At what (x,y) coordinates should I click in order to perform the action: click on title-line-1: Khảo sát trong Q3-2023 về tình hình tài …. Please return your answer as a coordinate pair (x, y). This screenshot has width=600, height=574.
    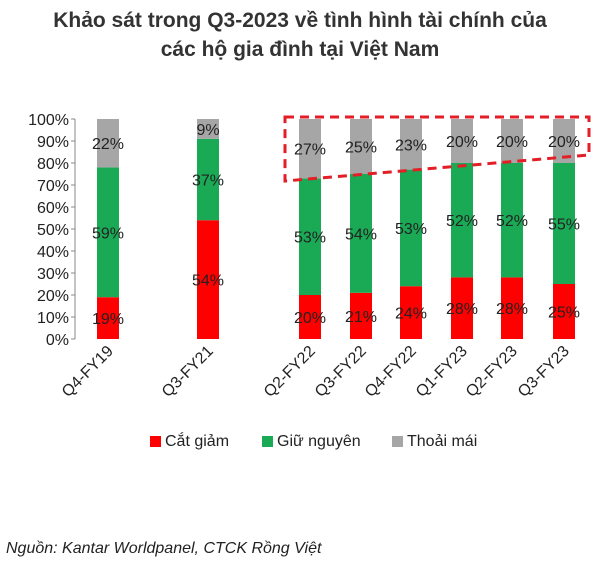
    Looking at the image, I should click on (300, 20).